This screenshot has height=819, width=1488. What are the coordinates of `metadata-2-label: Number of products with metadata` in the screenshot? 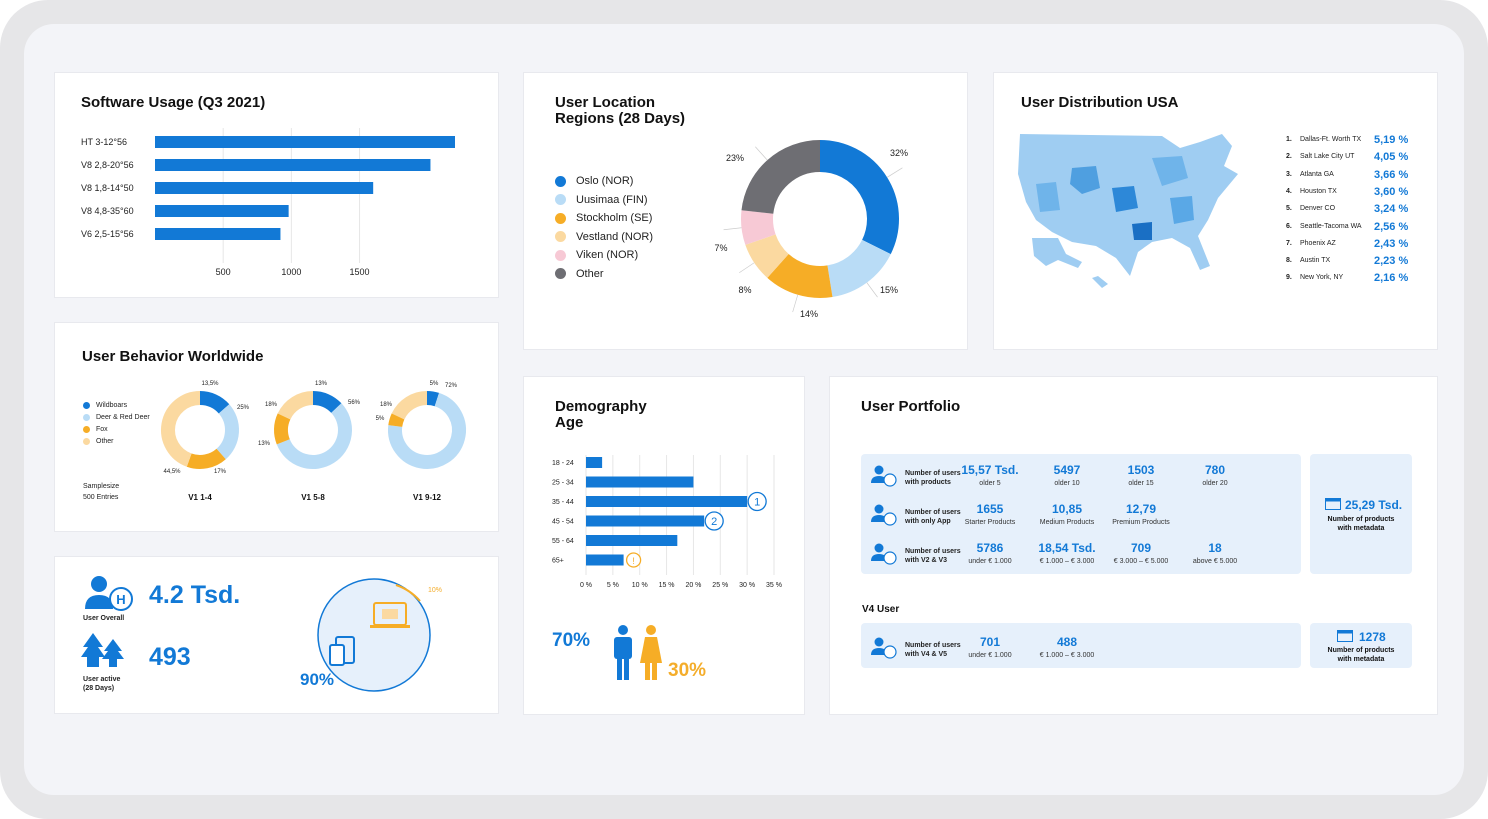 It's located at (1361, 655).